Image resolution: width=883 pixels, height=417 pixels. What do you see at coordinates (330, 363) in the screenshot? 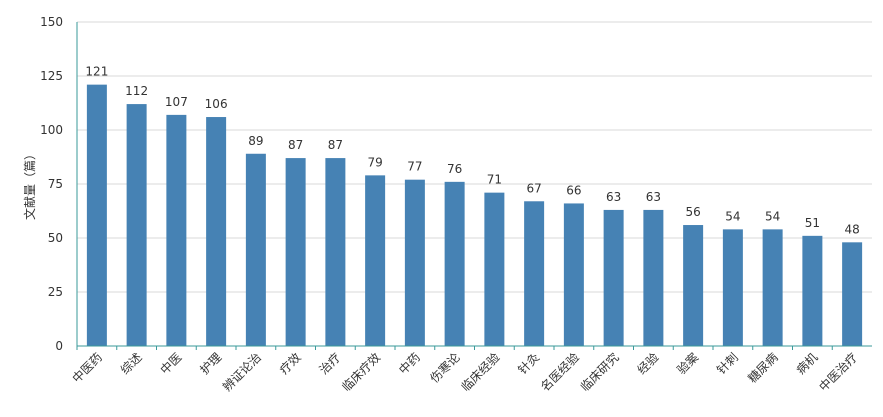
I see `x-tick-label: 治疗` at bounding box center [330, 363].